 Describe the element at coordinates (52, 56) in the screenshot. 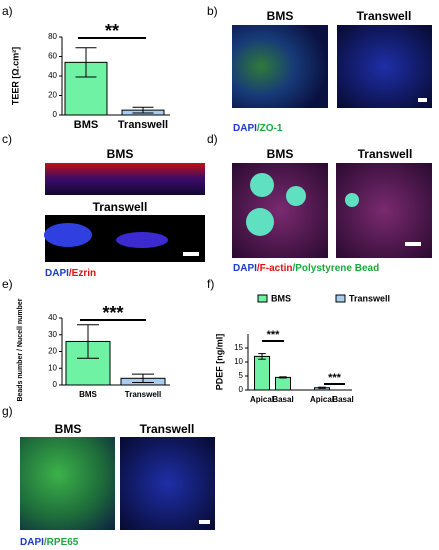

I see `y-tick-label: 60` at that location.